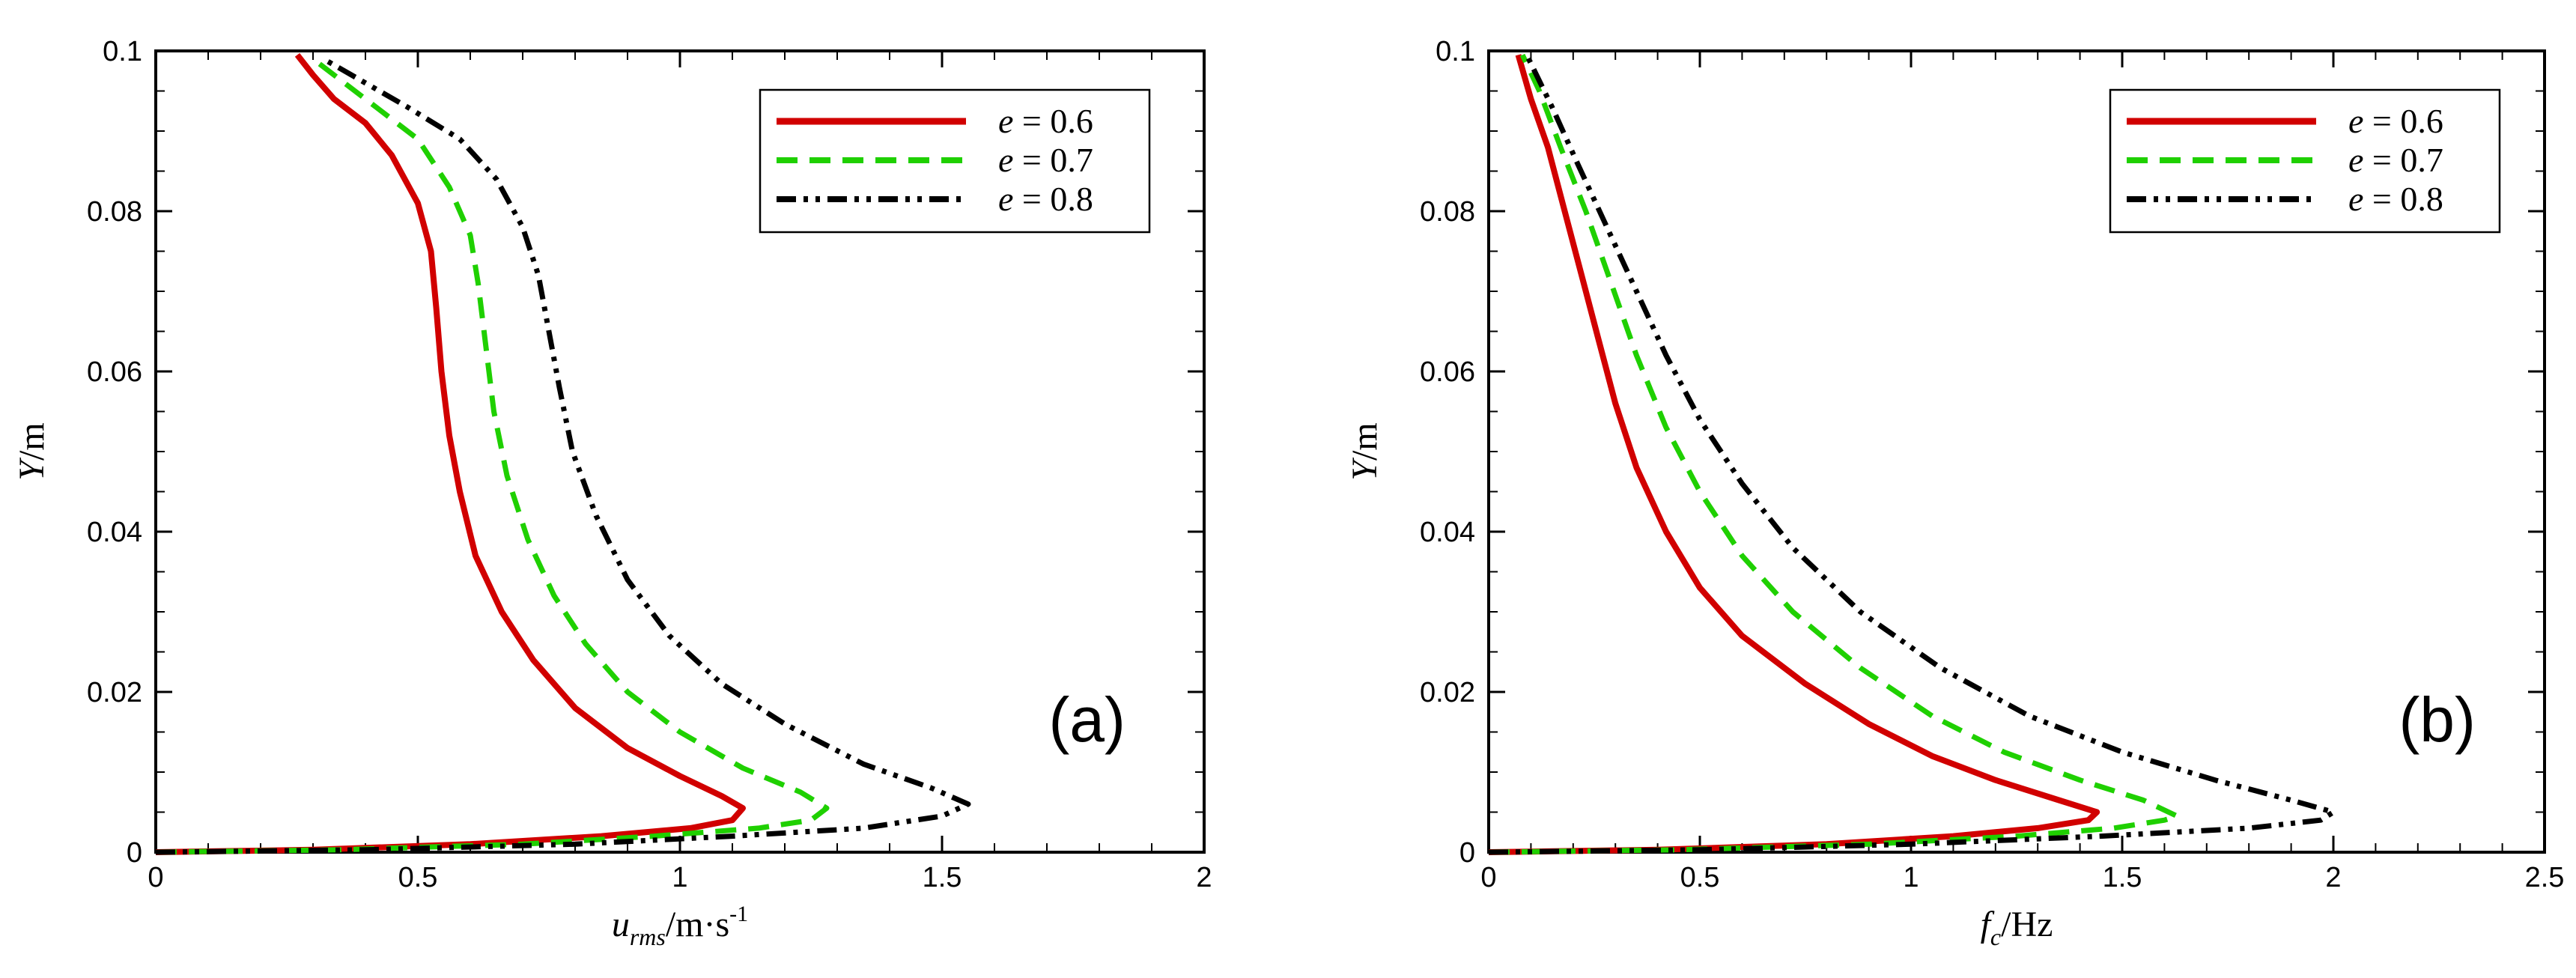 Image resolution: width=2576 pixels, height=978 pixels. Describe the element at coordinates (697, 924) in the screenshot. I see `x-axis-unit: /m·s` at that location.